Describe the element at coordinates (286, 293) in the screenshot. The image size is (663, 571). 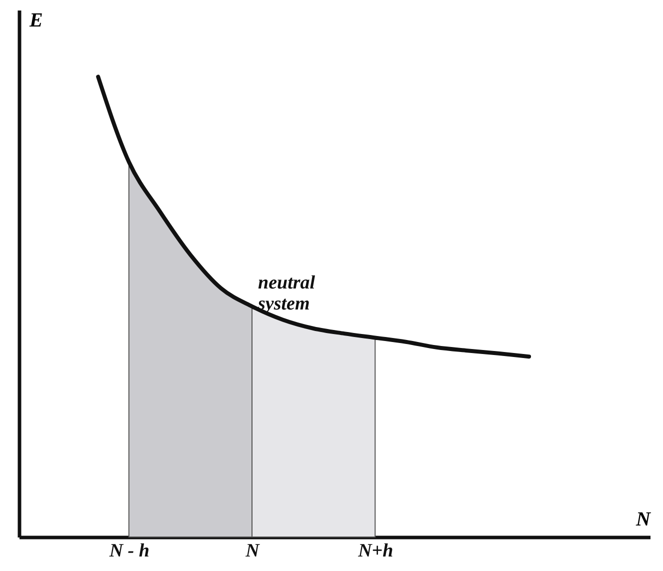
I see `annotation: neutral system` at that location.